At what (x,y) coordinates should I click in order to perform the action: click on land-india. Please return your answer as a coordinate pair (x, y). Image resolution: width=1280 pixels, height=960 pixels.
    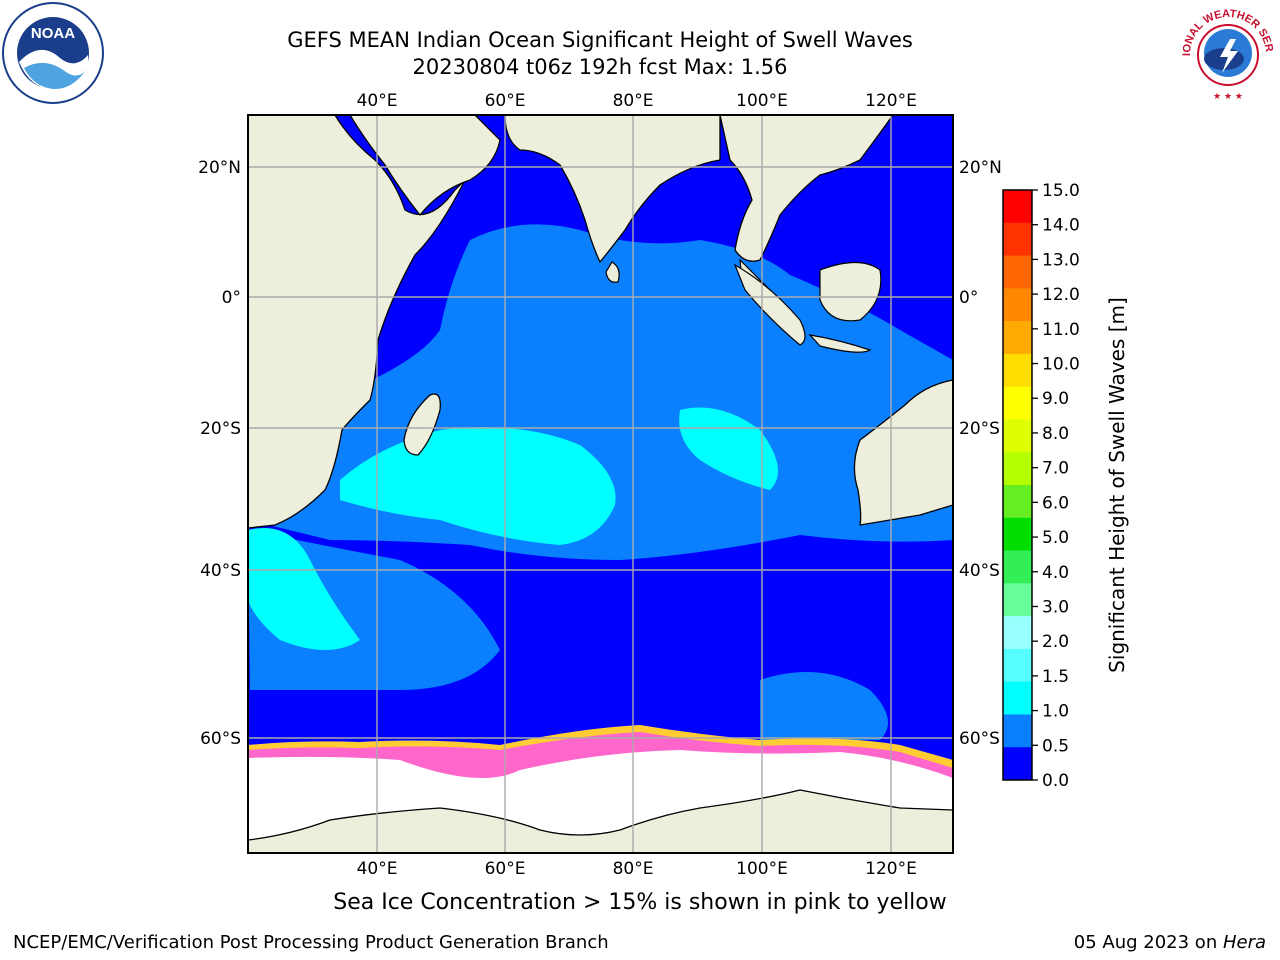
    Looking at the image, I should click on (612, 189).